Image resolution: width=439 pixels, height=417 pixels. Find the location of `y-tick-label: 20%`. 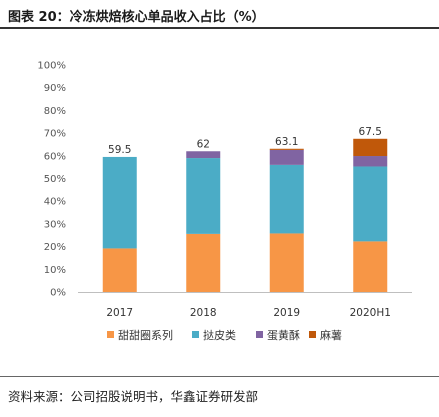

y-tick-label: 20% is located at coordinates (55, 247).